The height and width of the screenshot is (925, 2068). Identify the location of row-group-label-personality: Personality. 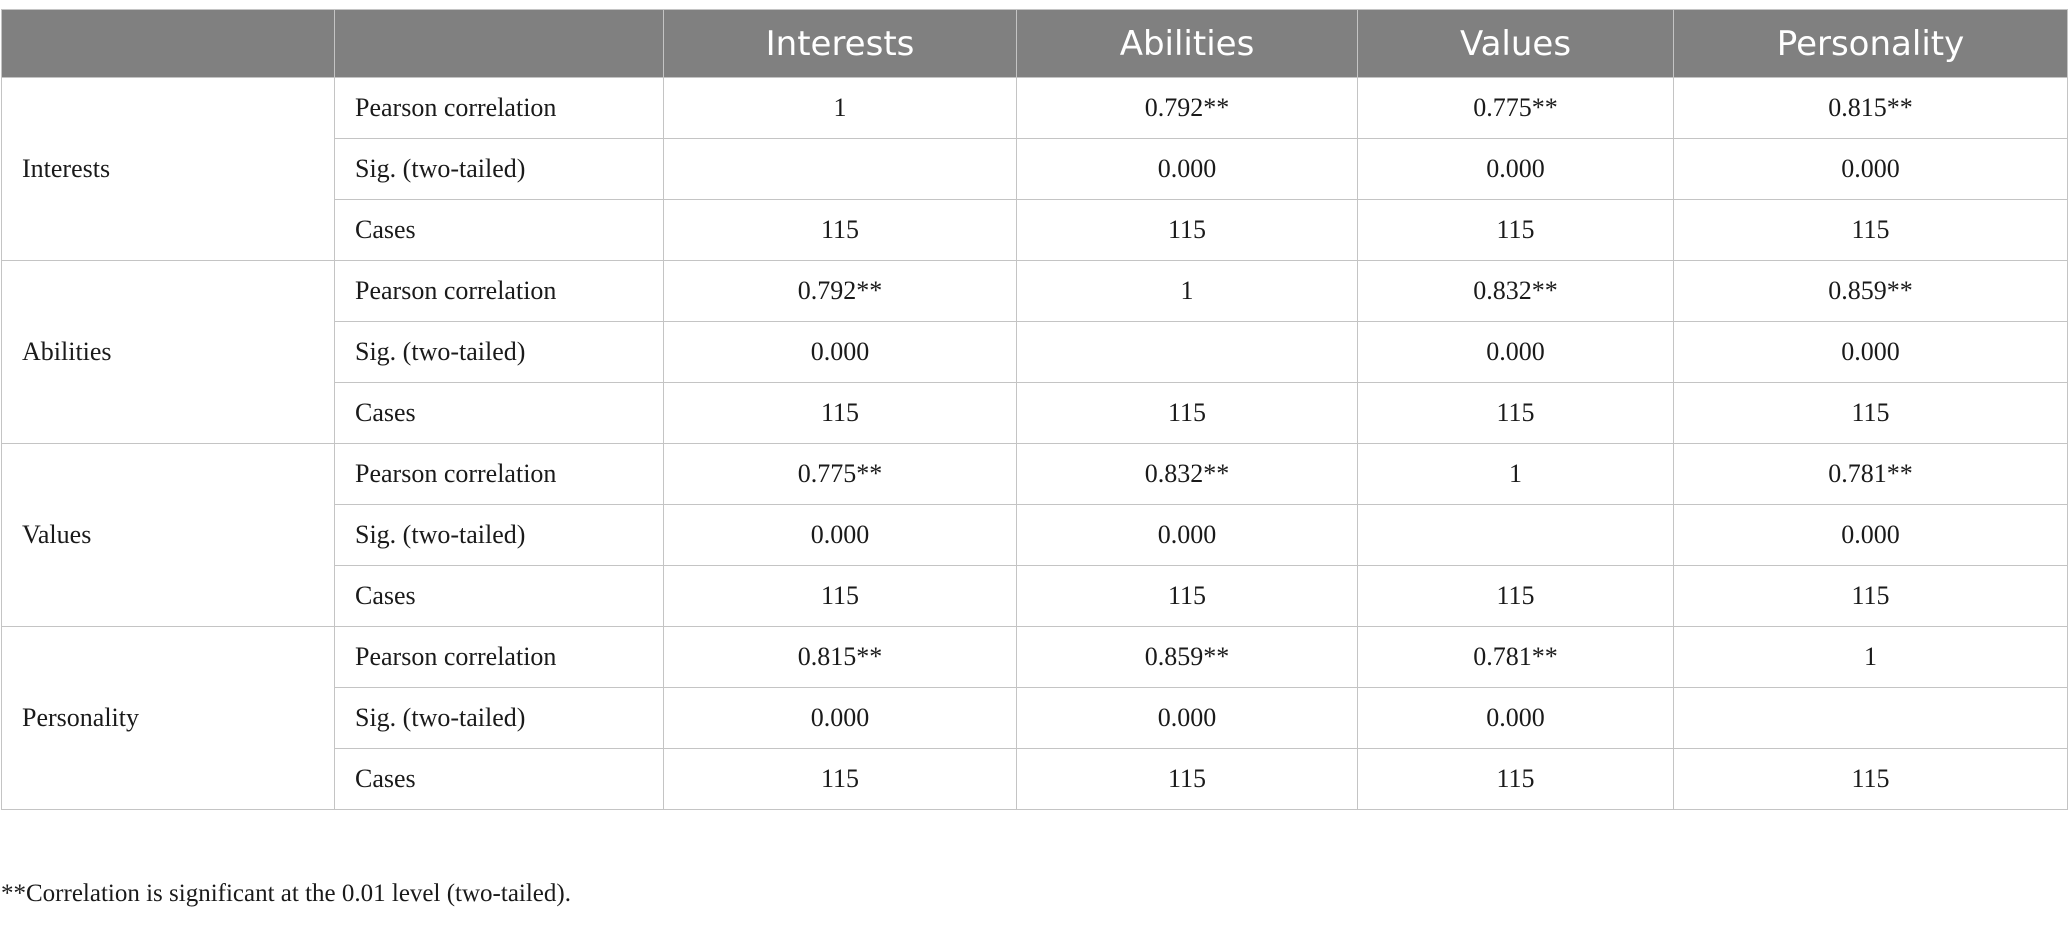
(168, 718).